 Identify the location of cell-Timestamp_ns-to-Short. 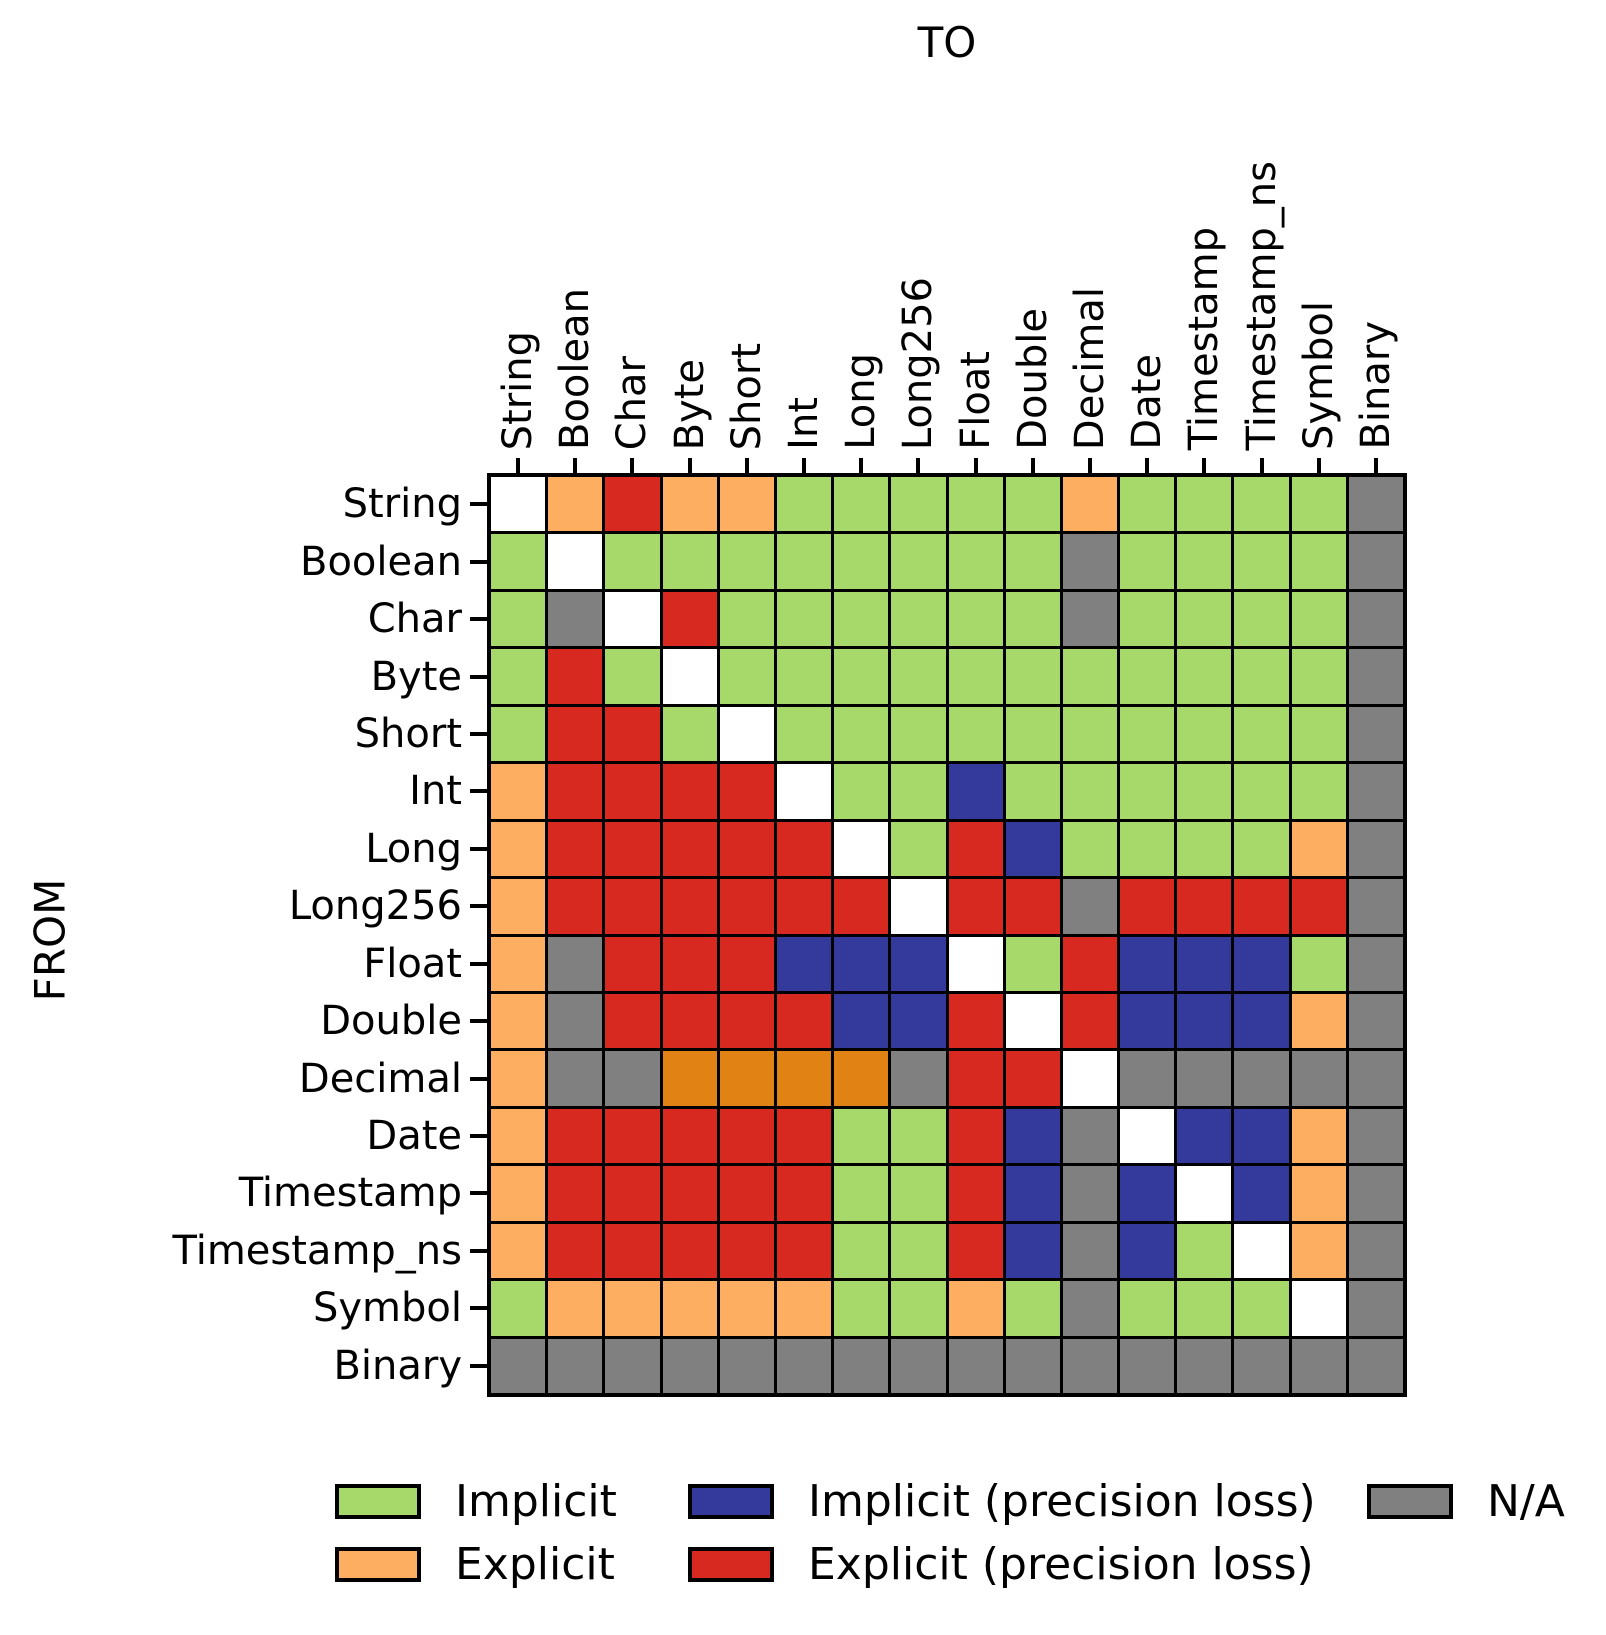
(746, 1251).